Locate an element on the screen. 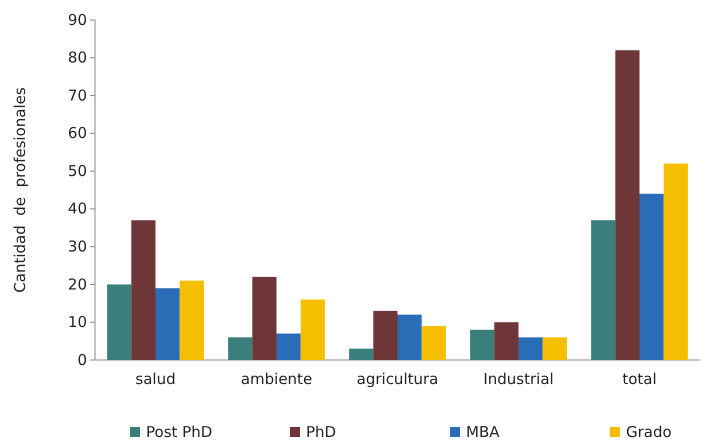  x-tick-label: Industrial is located at coordinates (518, 379).